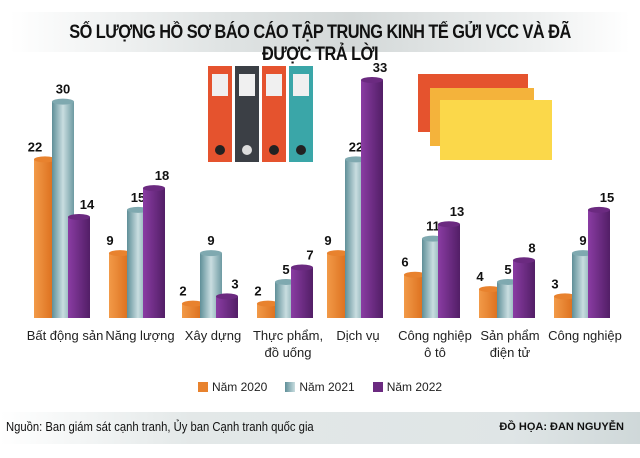  I want to click on category-label: Dịch vụ, so click(357, 335).